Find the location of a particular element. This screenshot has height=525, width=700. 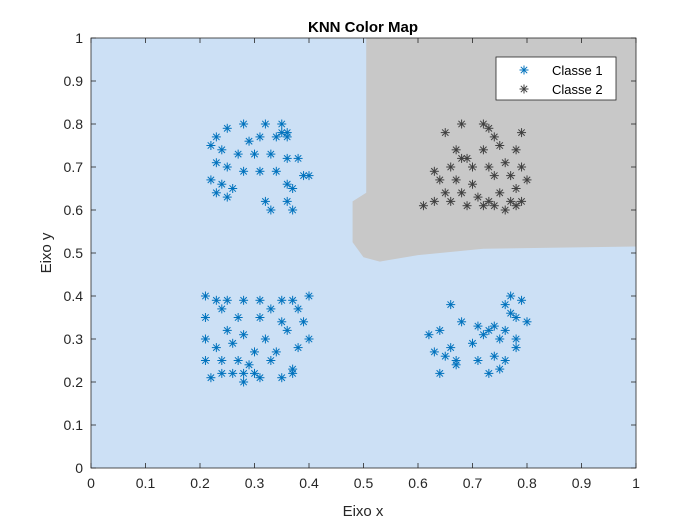

x-tick-label: 0.7 is located at coordinates (473, 483).